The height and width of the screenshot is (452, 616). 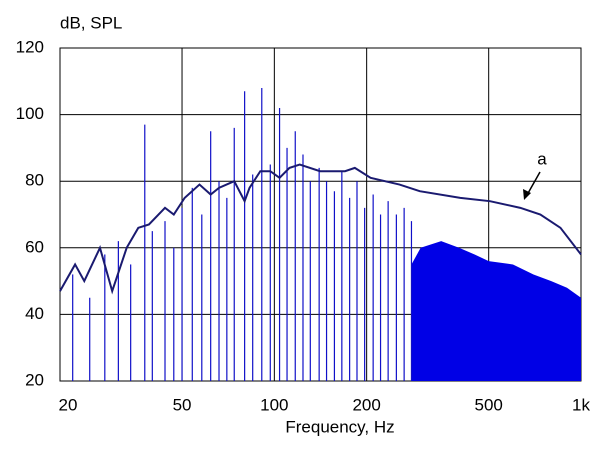 I want to click on x-tick-label: 1k, so click(x=581, y=404).